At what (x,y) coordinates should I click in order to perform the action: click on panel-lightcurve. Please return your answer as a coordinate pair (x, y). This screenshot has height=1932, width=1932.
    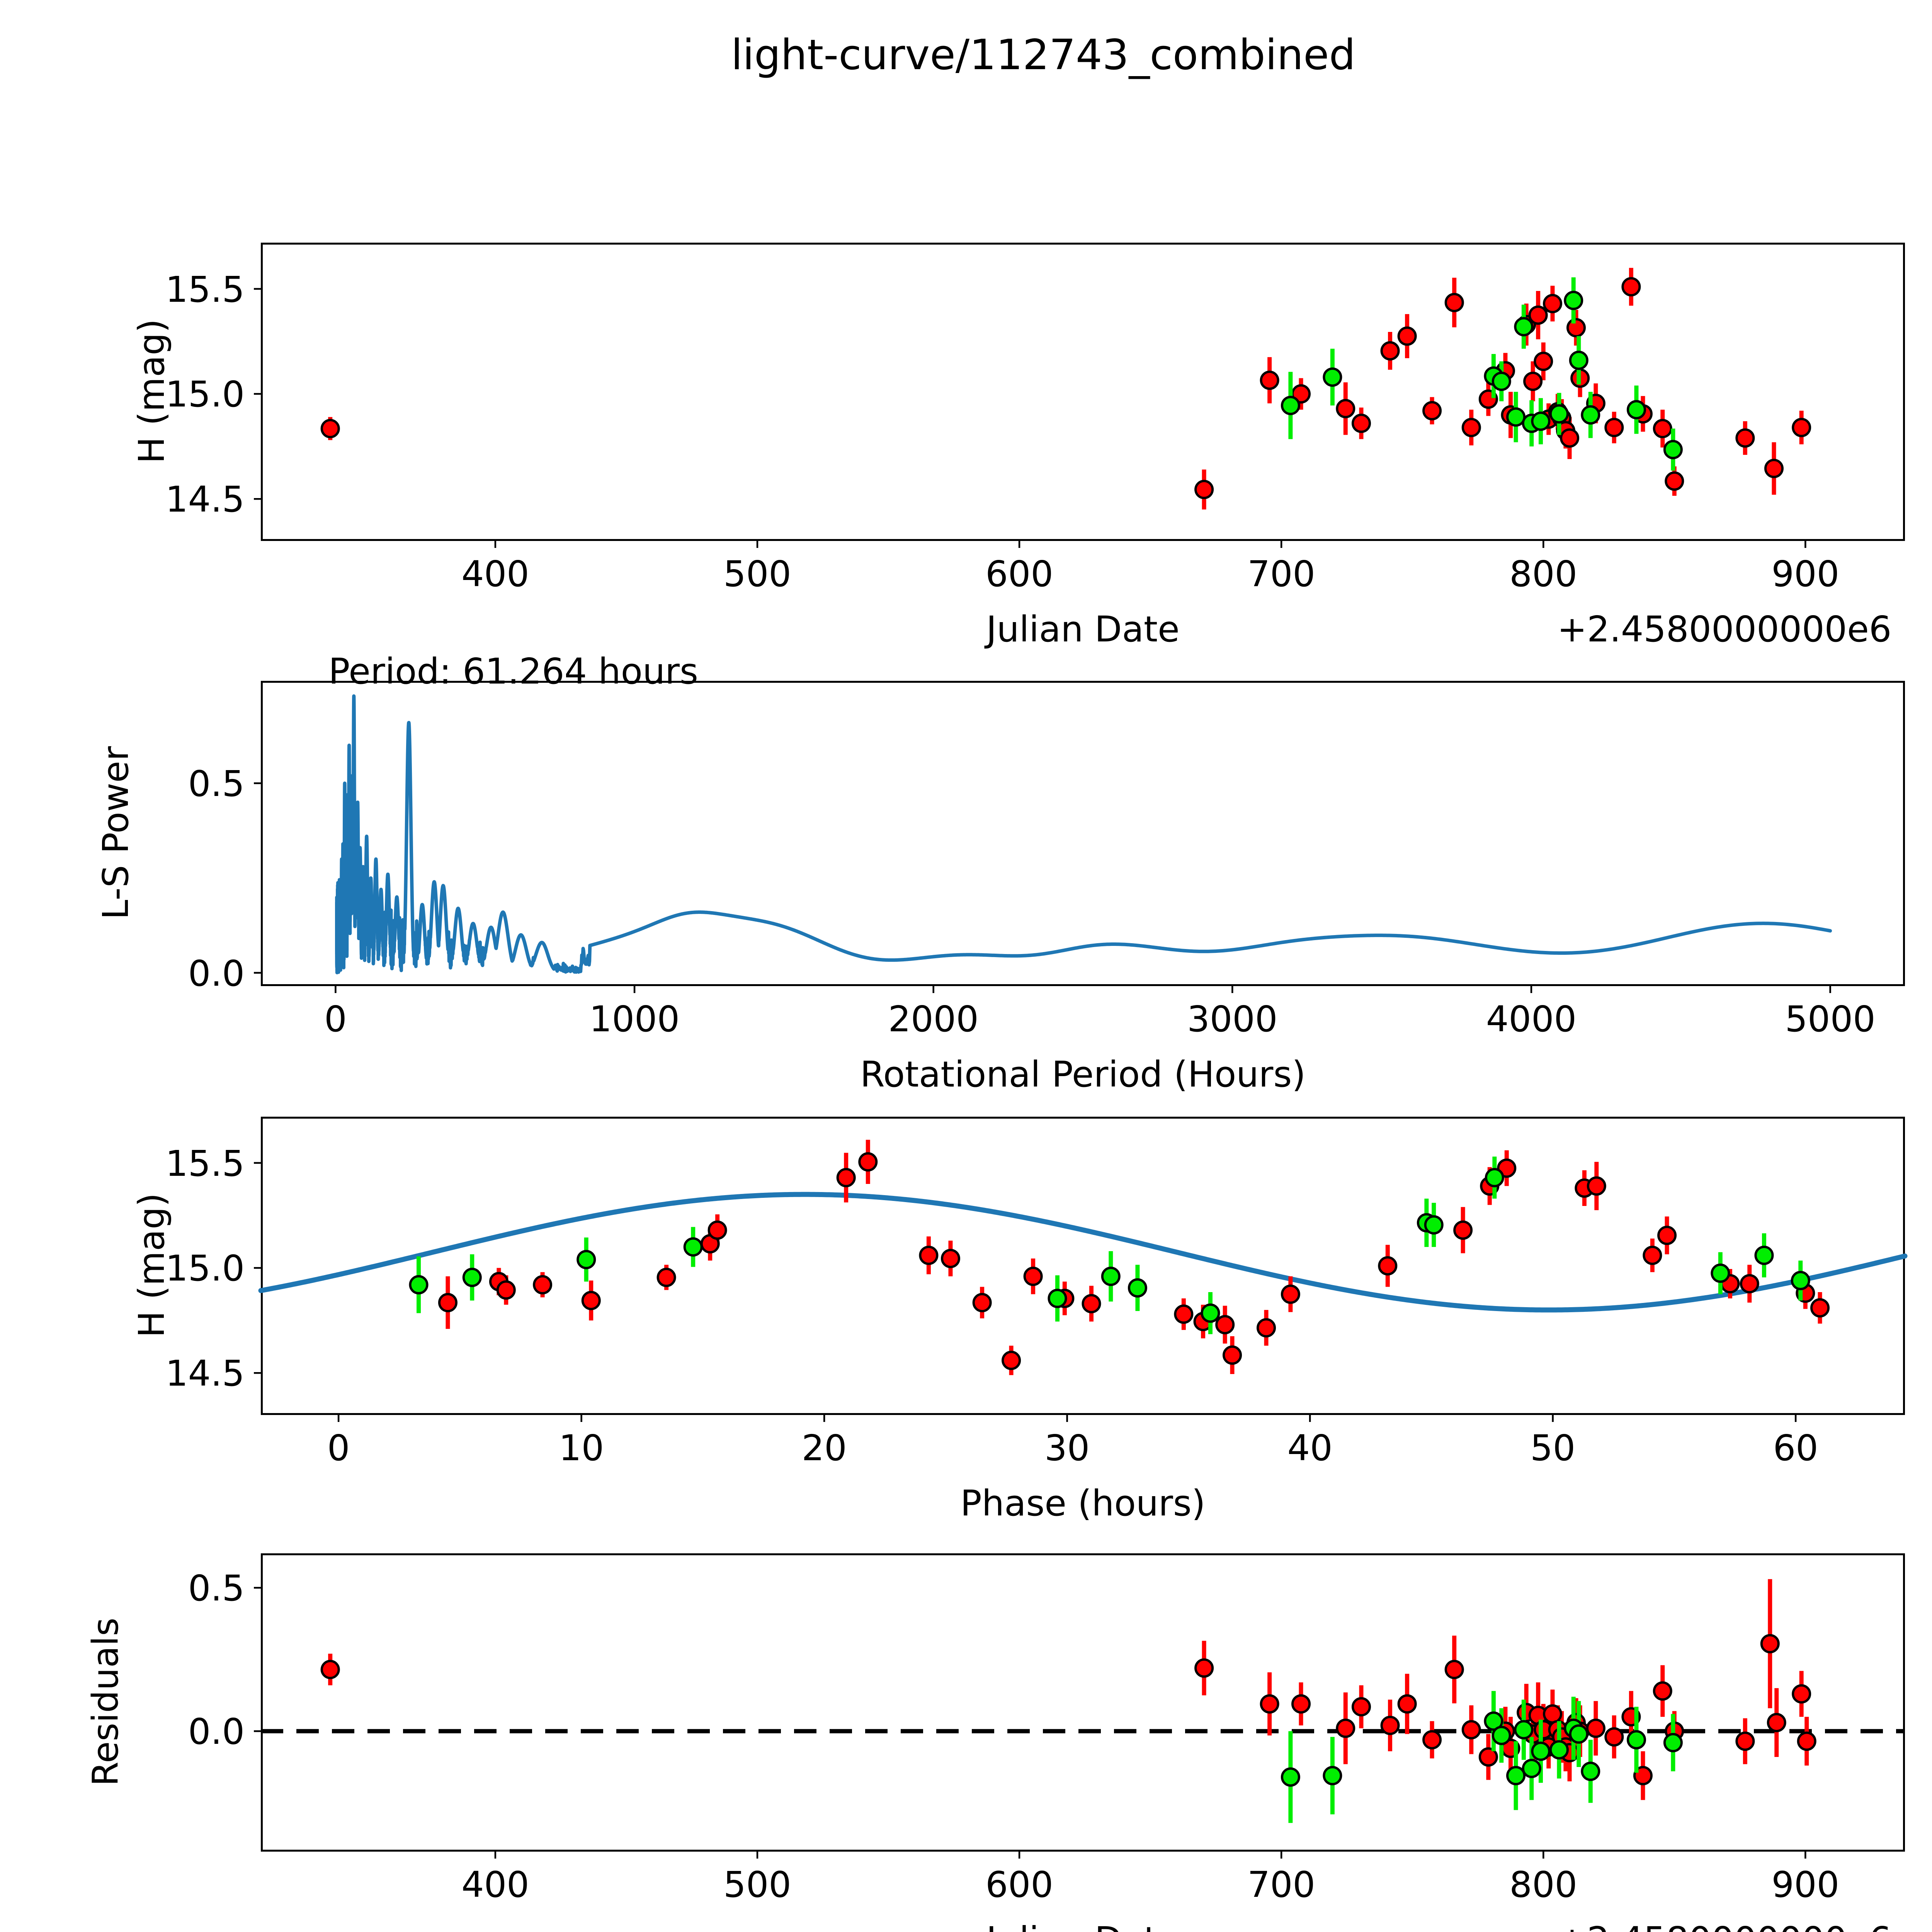
    Looking at the image, I should click on (1079, 396).